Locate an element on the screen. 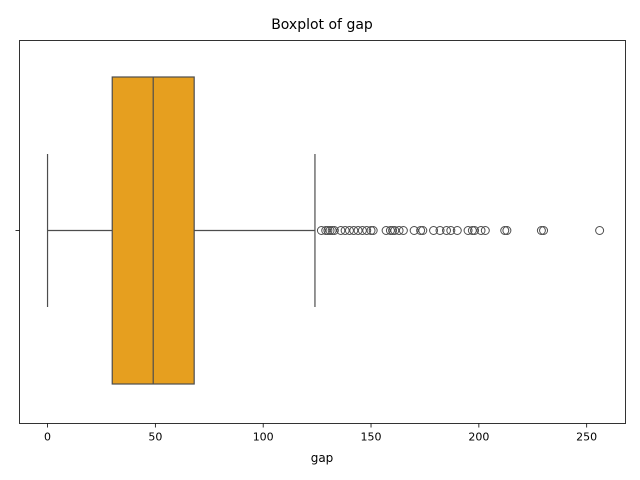  x-tick-label: 150 is located at coordinates (371, 437).